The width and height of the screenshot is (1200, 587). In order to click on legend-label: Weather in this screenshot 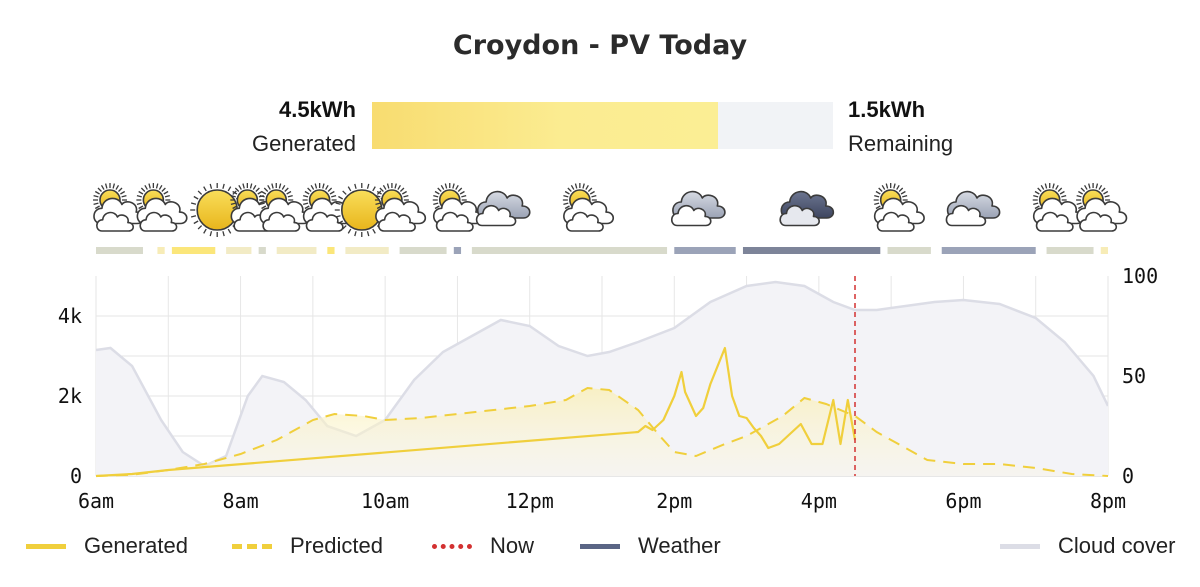, I will do `click(679, 545)`.